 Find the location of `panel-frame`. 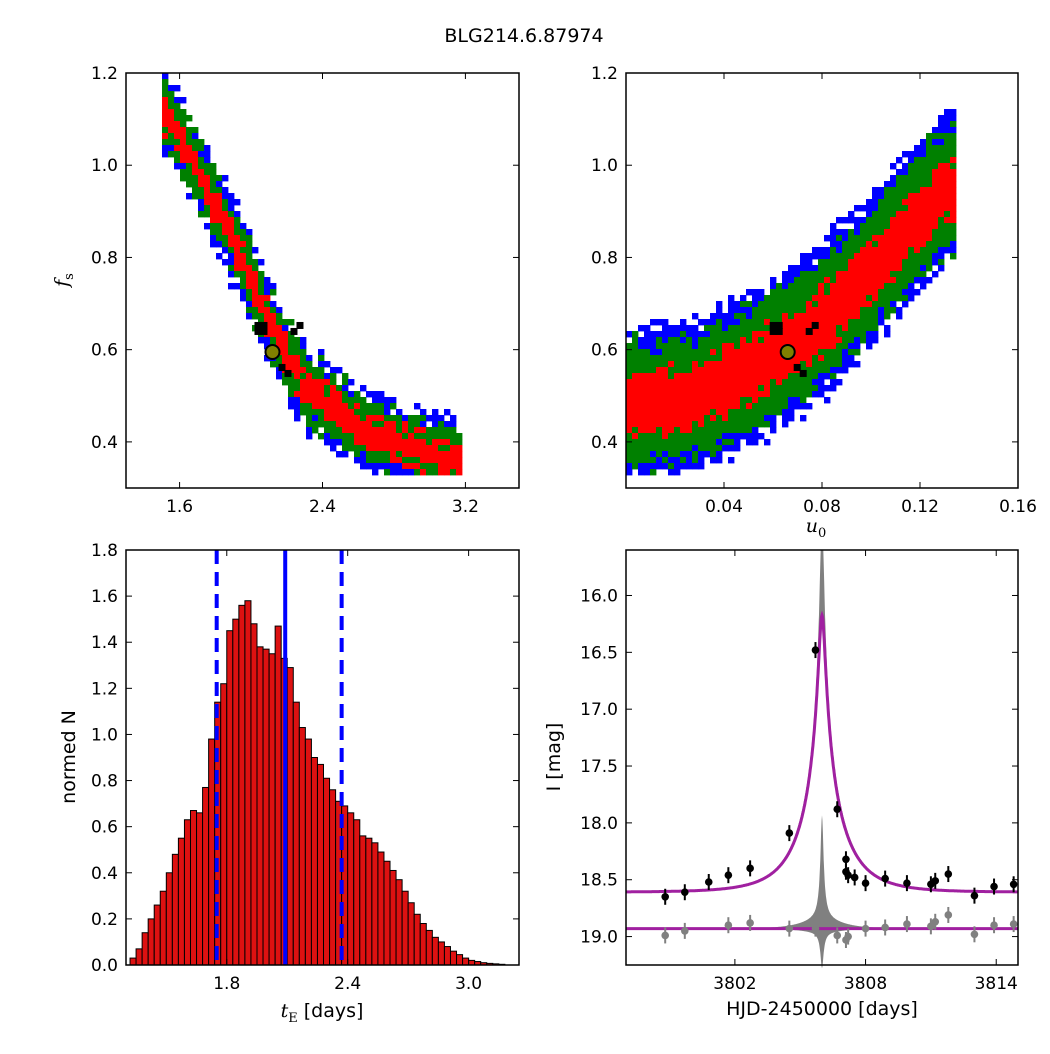

panel-frame is located at coordinates (322, 757).